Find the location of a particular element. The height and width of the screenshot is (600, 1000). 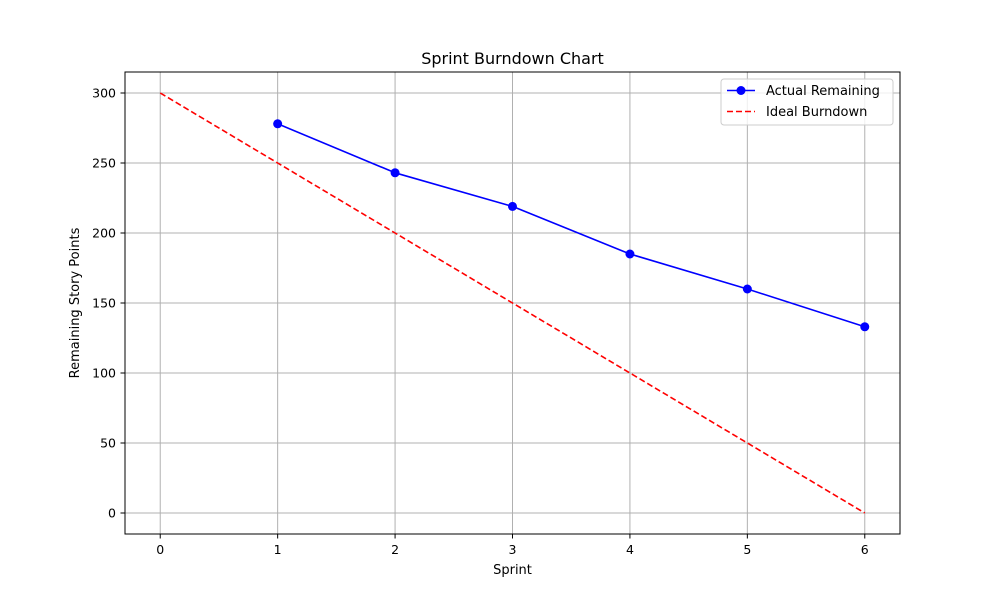

y-tick-label: 0 is located at coordinates (112, 513).